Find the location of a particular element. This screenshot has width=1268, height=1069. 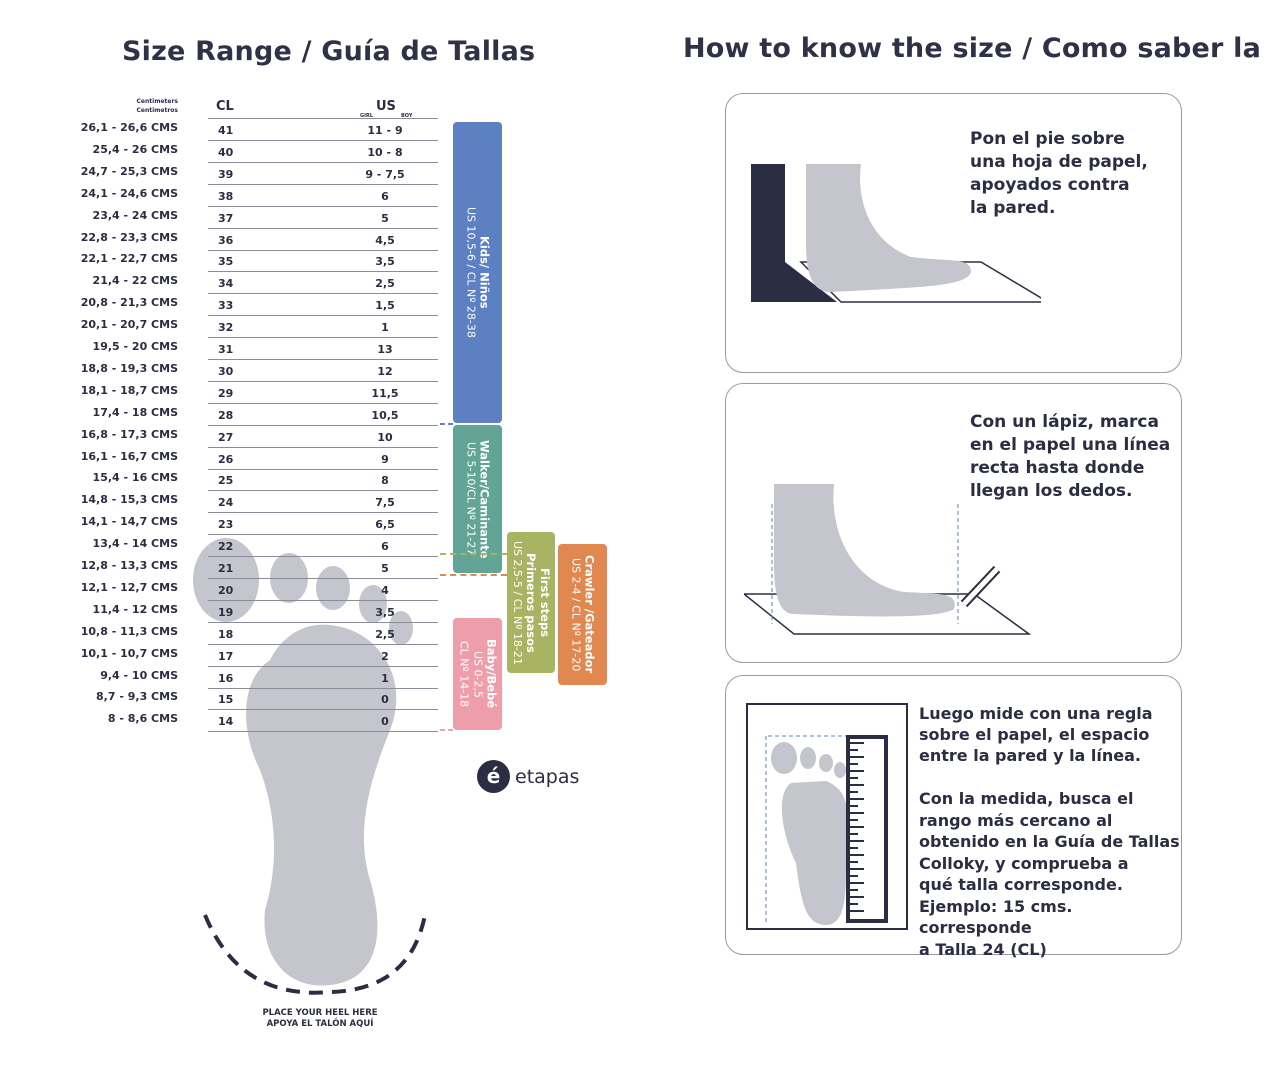

cm-range: 14,1 - 14,7 CMS is located at coordinates (129, 522).